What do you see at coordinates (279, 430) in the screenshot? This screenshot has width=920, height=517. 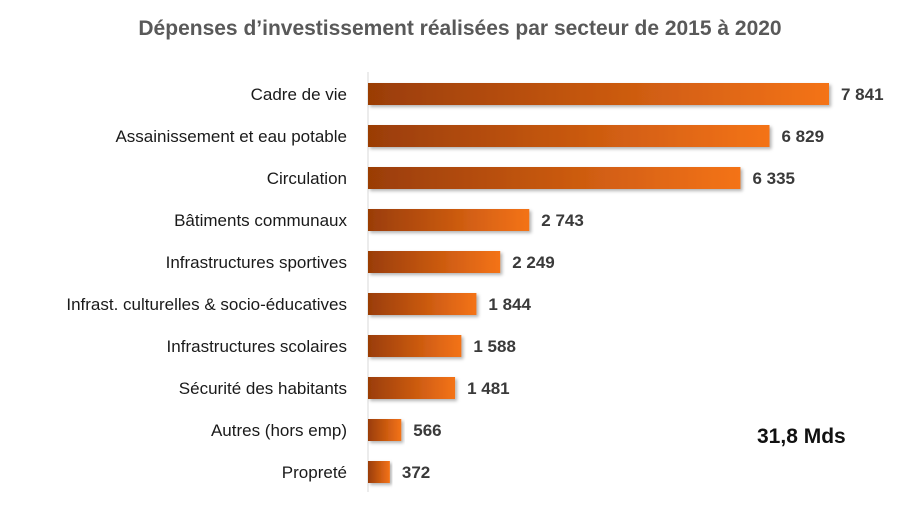 I see `category-label: Autres (hors emp)` at bounding box center [279, 430].